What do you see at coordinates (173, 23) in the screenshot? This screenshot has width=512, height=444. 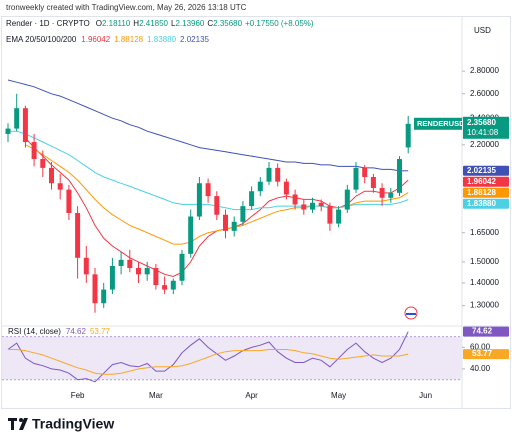 I see `quote-key: L` at bounding box center [173, 23].